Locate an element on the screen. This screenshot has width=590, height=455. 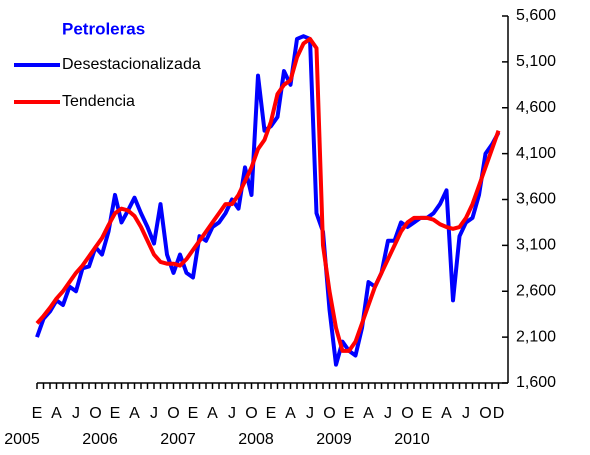
x-group-label: 2008 is located at coordinates (256, 439).